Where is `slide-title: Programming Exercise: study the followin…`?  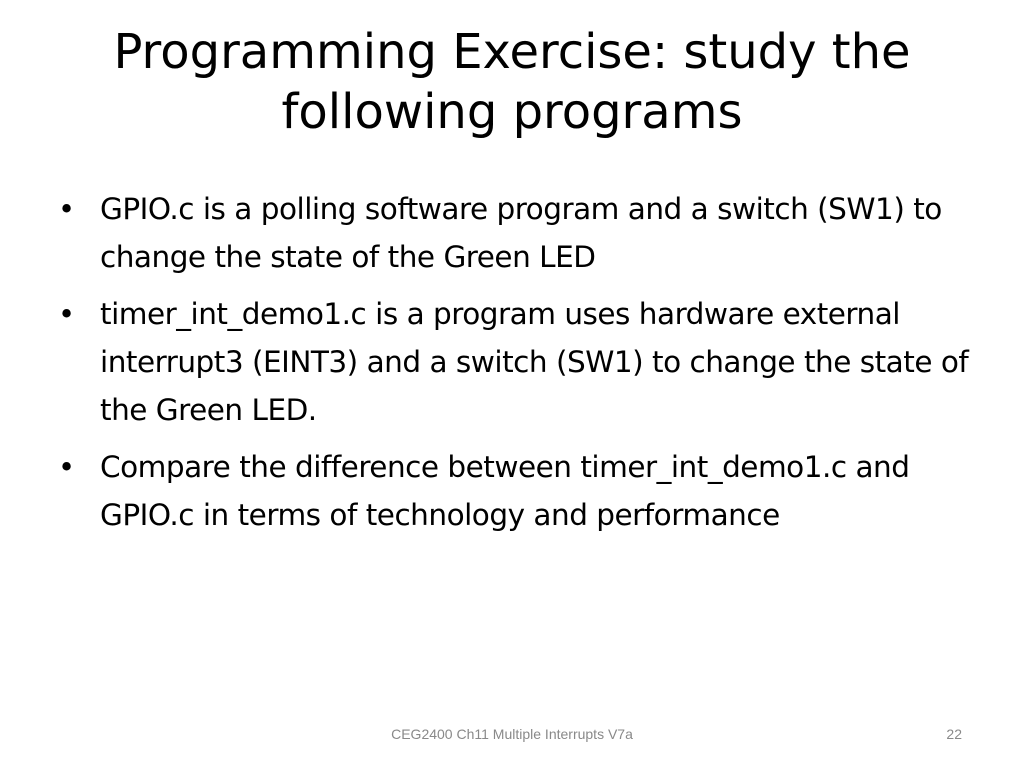 slide-title: Programming Exercise: study the followin… is located at coordinates (512, 82).